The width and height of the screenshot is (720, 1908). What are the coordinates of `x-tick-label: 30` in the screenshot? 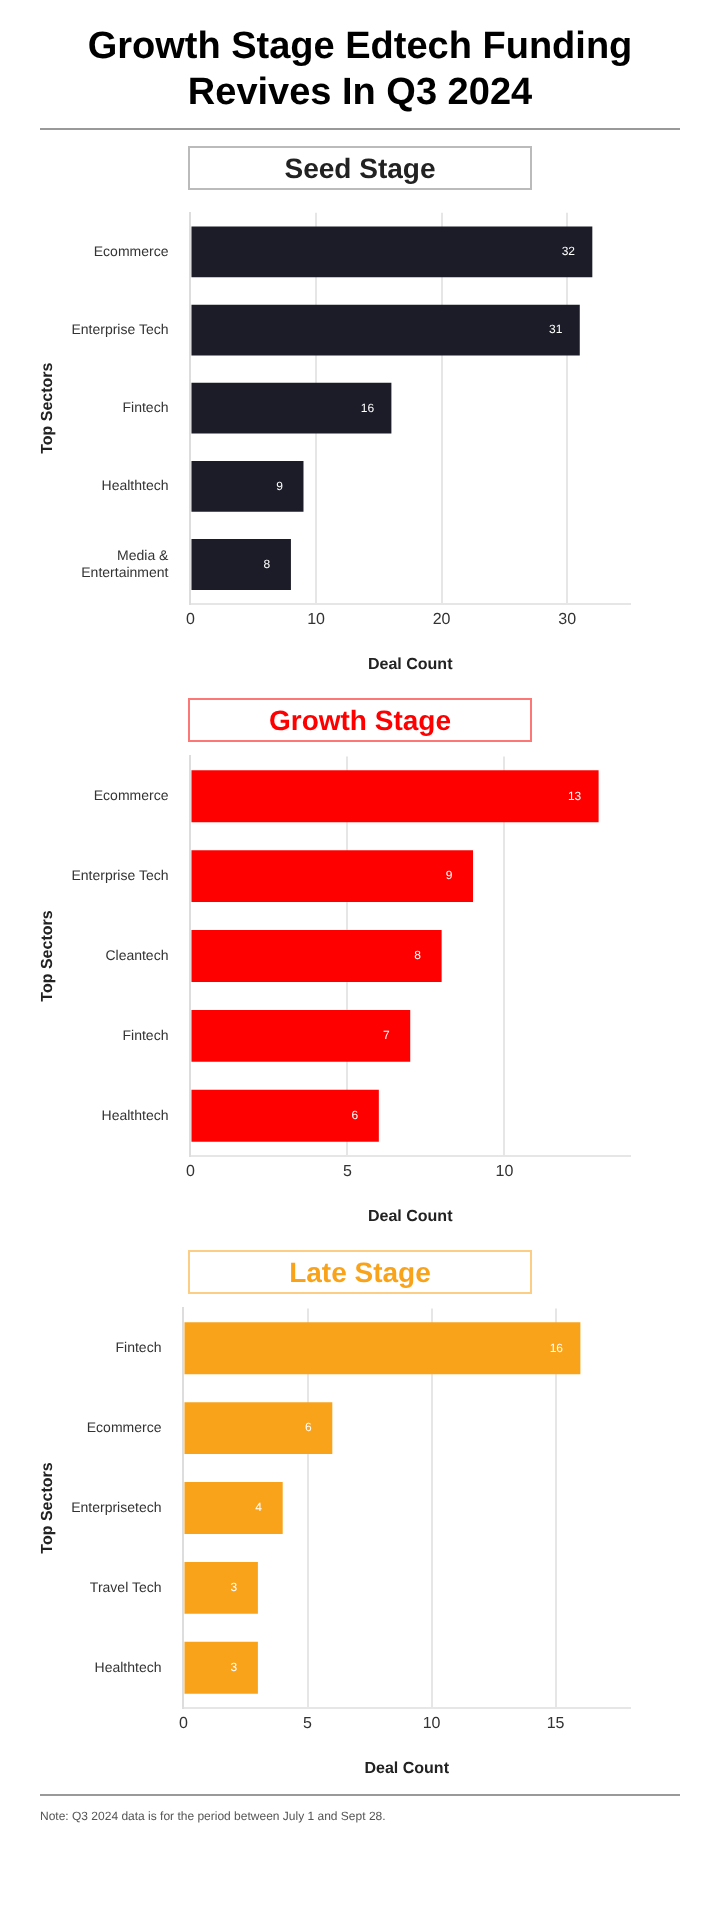 It's located at (568, 618).